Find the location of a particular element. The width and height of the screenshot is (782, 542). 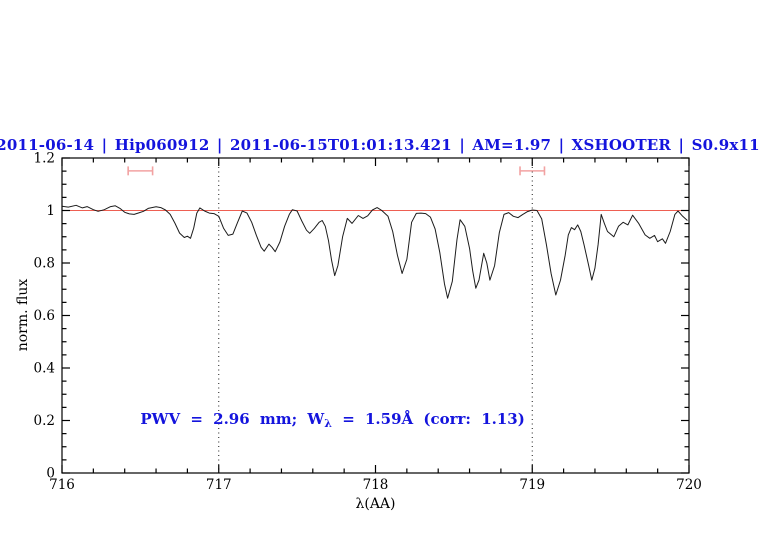

y-tick-label: 0.8 is located at coordinates (44, 264).